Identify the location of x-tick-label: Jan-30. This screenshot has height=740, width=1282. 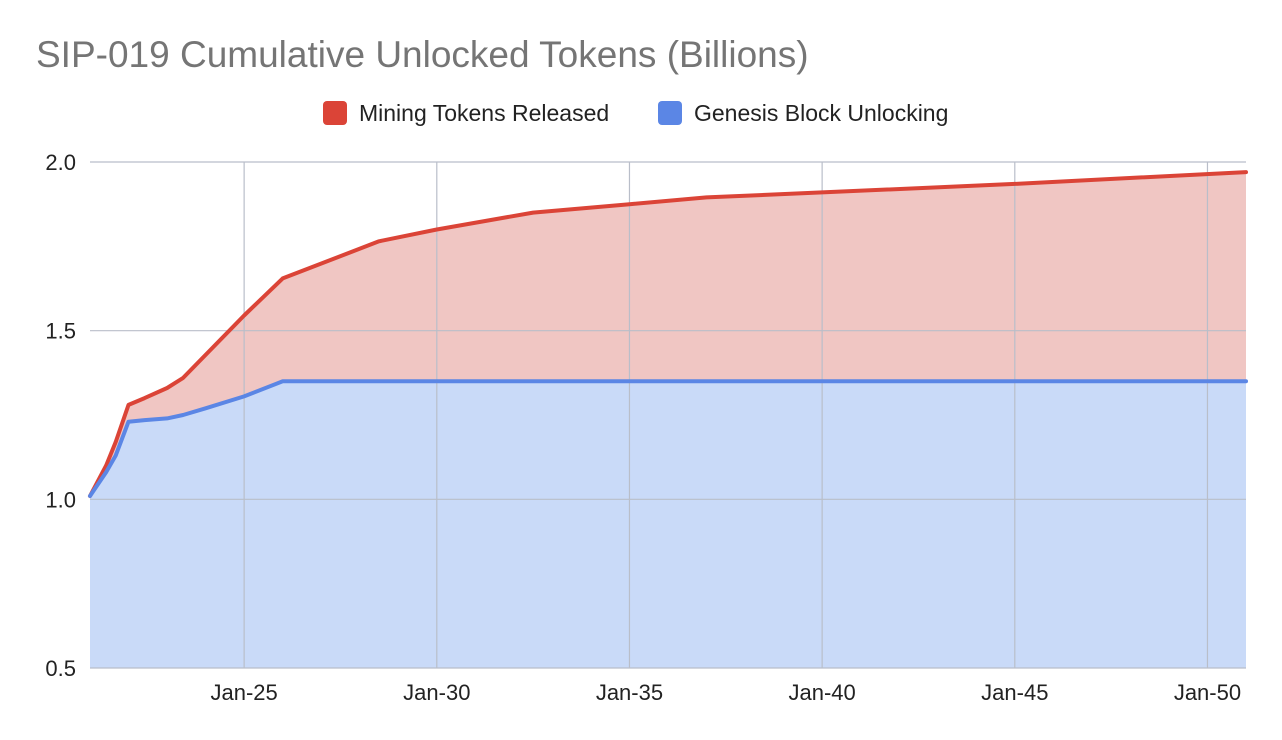
(436, 692).